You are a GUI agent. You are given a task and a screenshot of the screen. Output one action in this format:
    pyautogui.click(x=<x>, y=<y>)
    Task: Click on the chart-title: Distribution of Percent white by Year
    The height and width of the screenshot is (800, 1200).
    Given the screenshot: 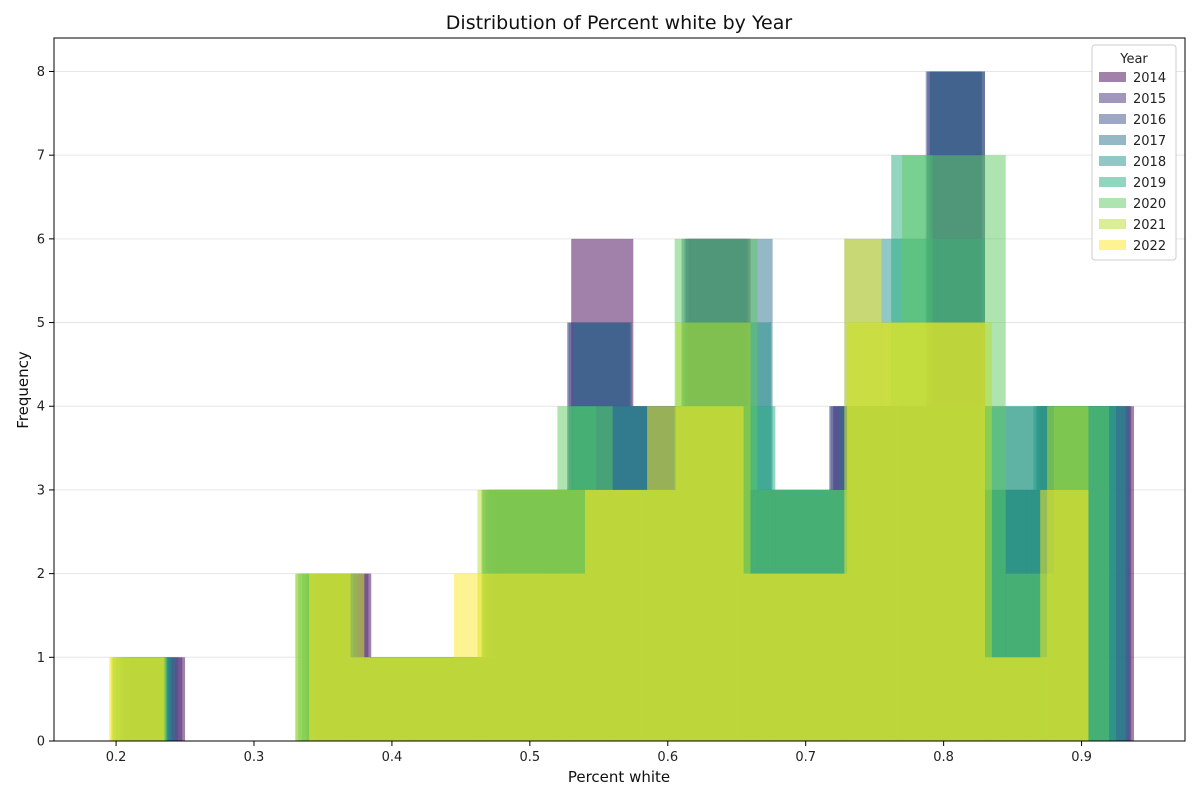 What is the action you would take?
    pyautogui.click(x=619, y=23)
    